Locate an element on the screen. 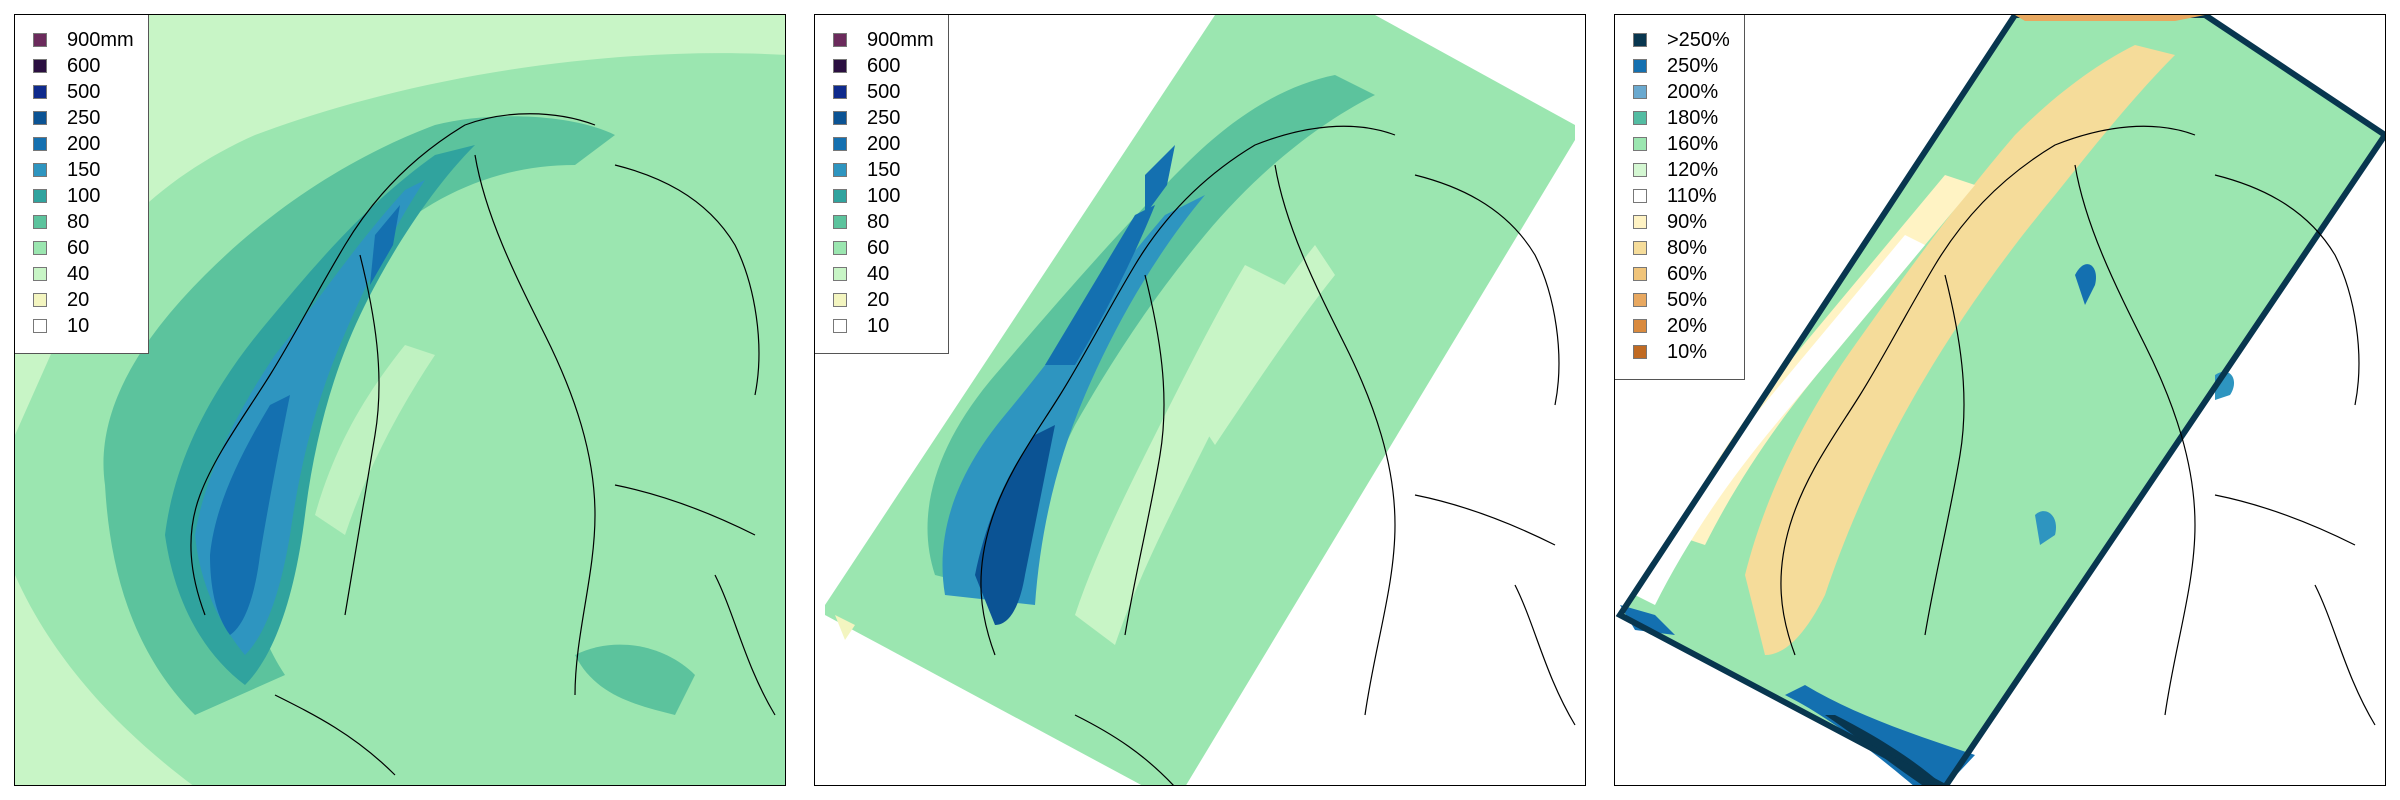 This screenshot has height=800, width=2400. legend-item: 100 is located at coordinates (883, 196).